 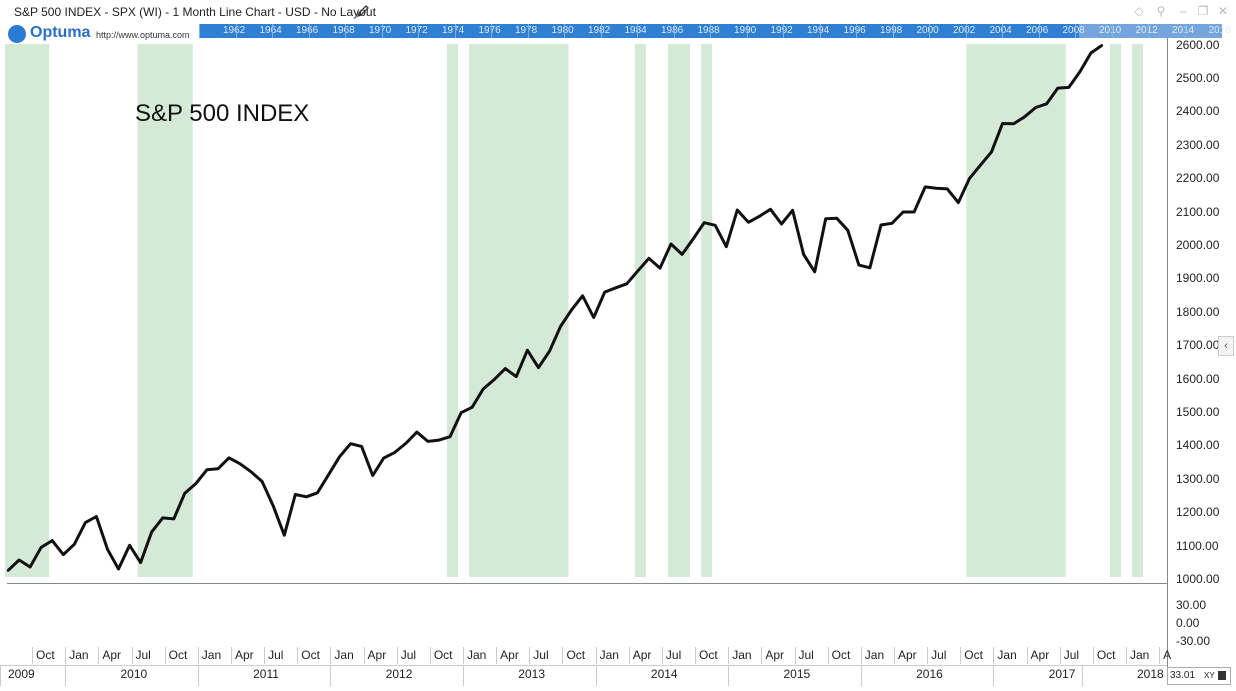 I want to click on overview-selection, so click(x=1150, y=31).